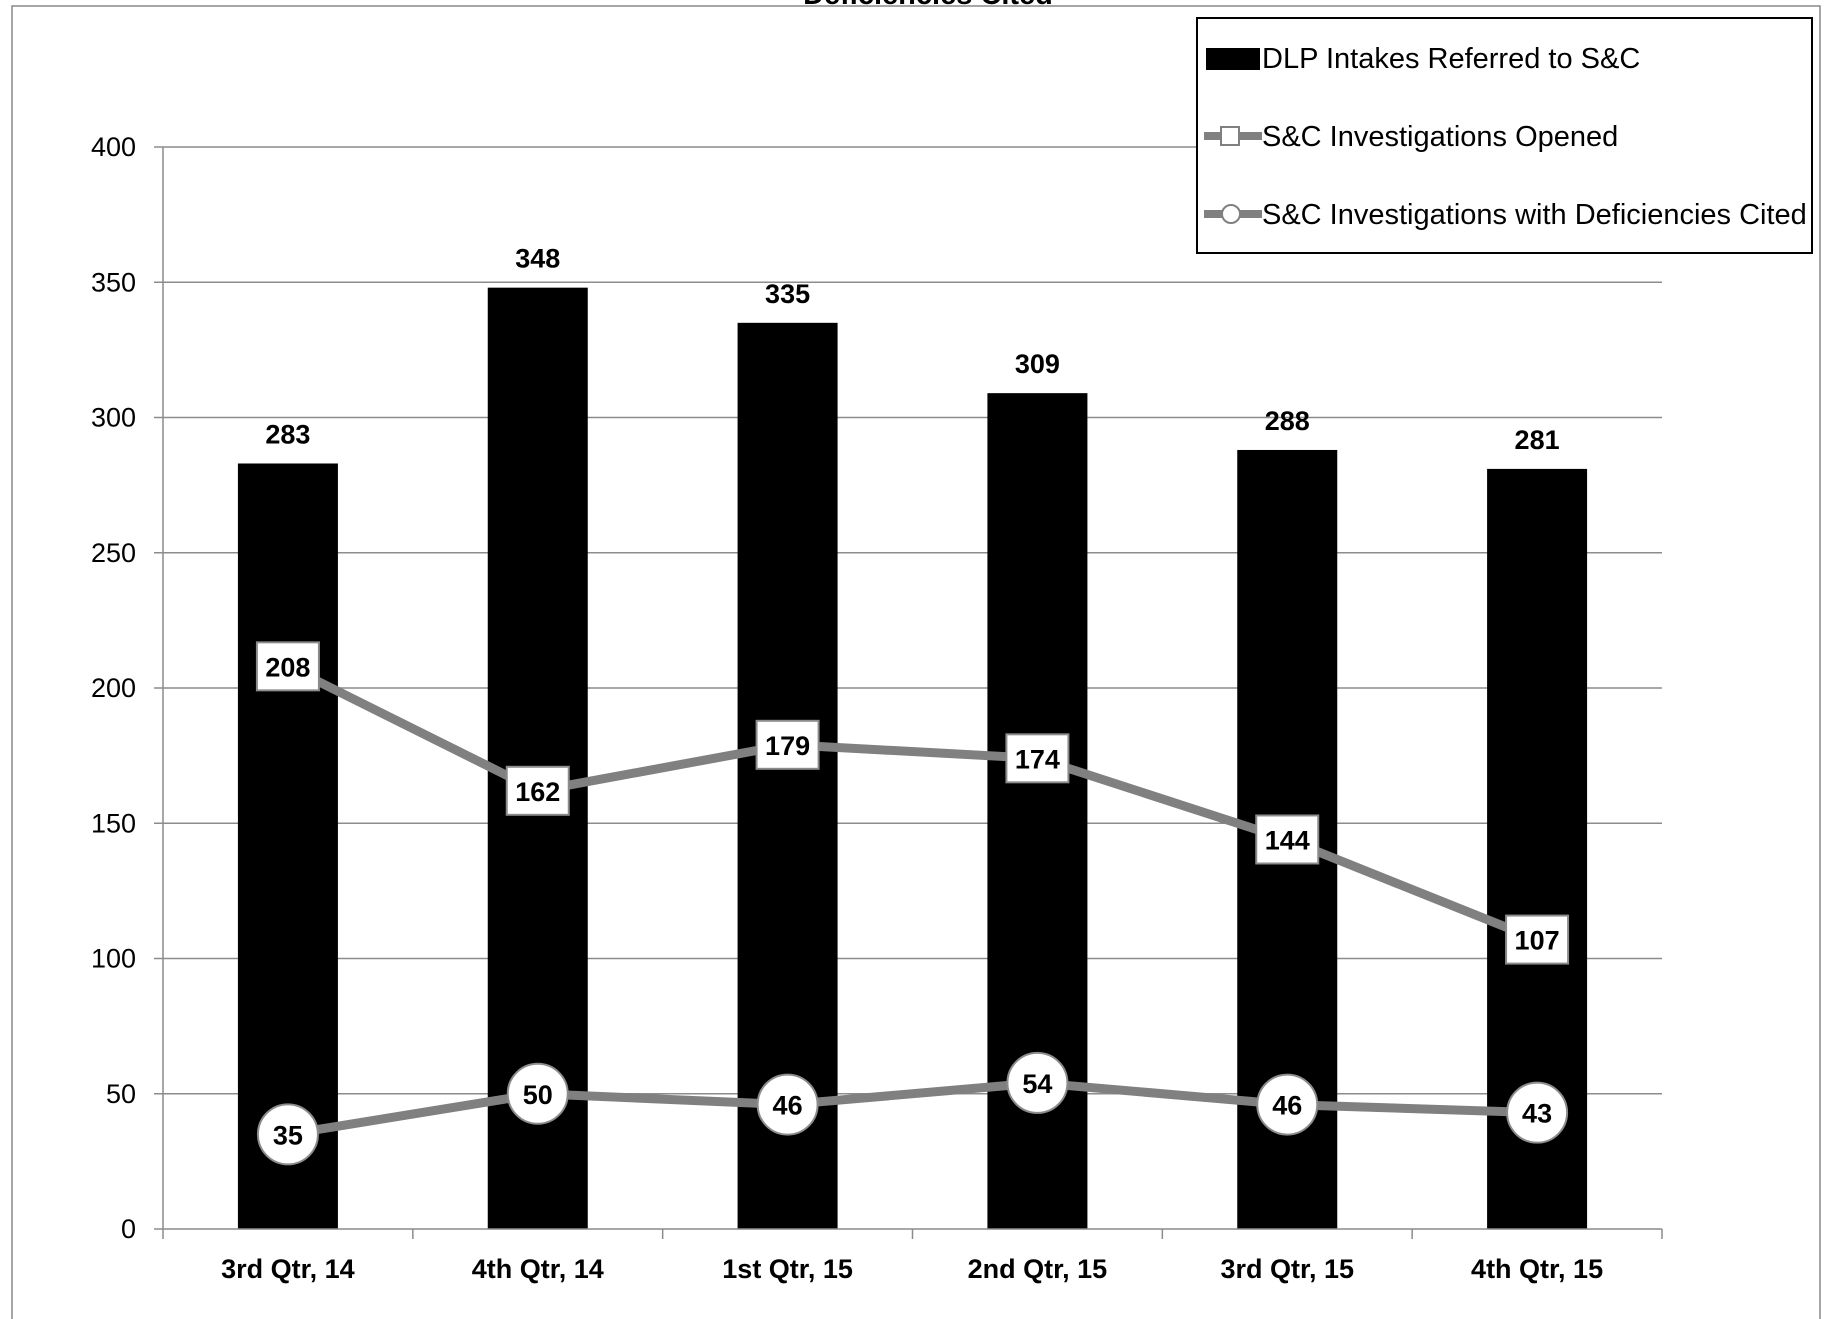 The image size is (1826, 1319). I want to click on y-tick-label: 100, so click(113, 959).